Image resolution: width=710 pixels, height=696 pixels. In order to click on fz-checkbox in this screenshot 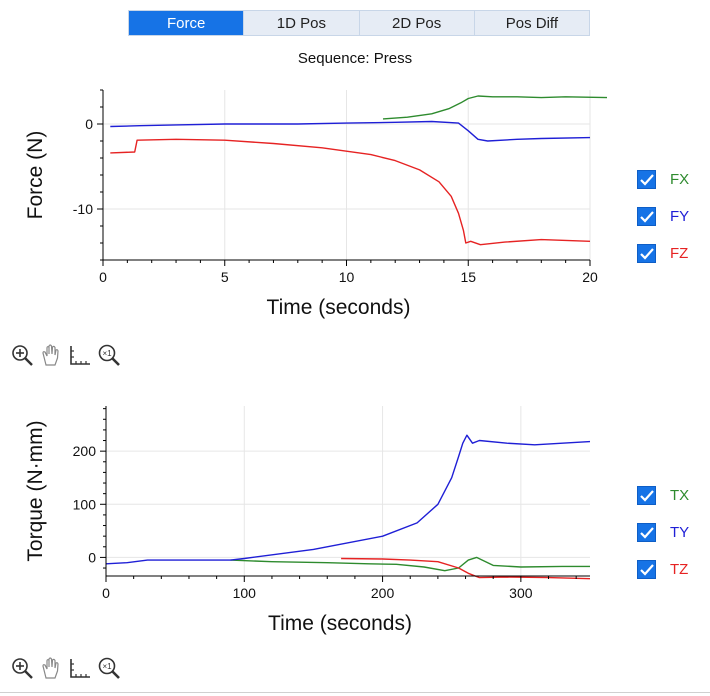, I will do `click(646, 253)`.